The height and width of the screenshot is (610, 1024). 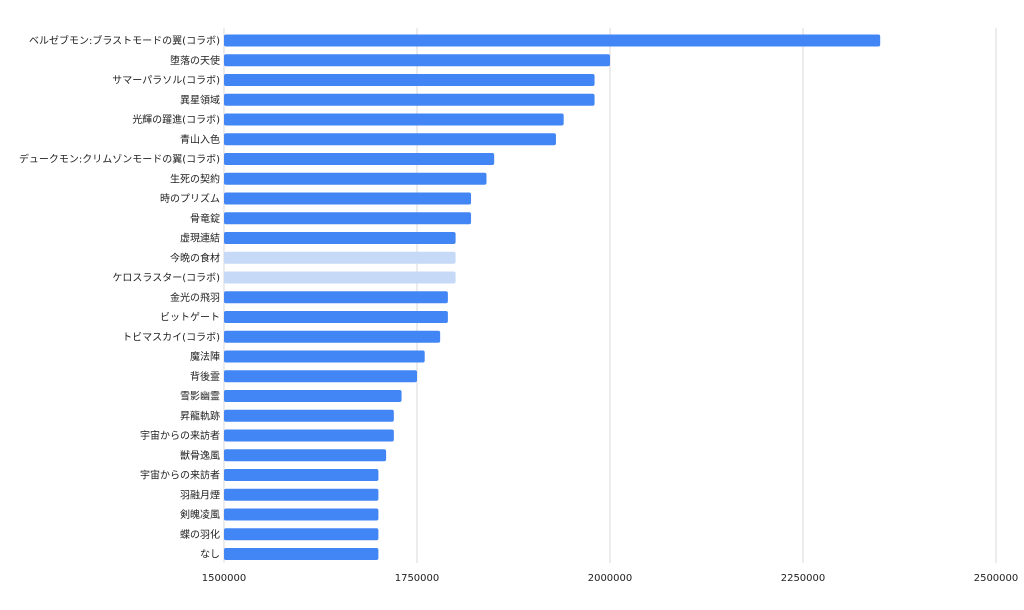 I want to click on x-tick-label: 1750000, so click(x=417, y=578).